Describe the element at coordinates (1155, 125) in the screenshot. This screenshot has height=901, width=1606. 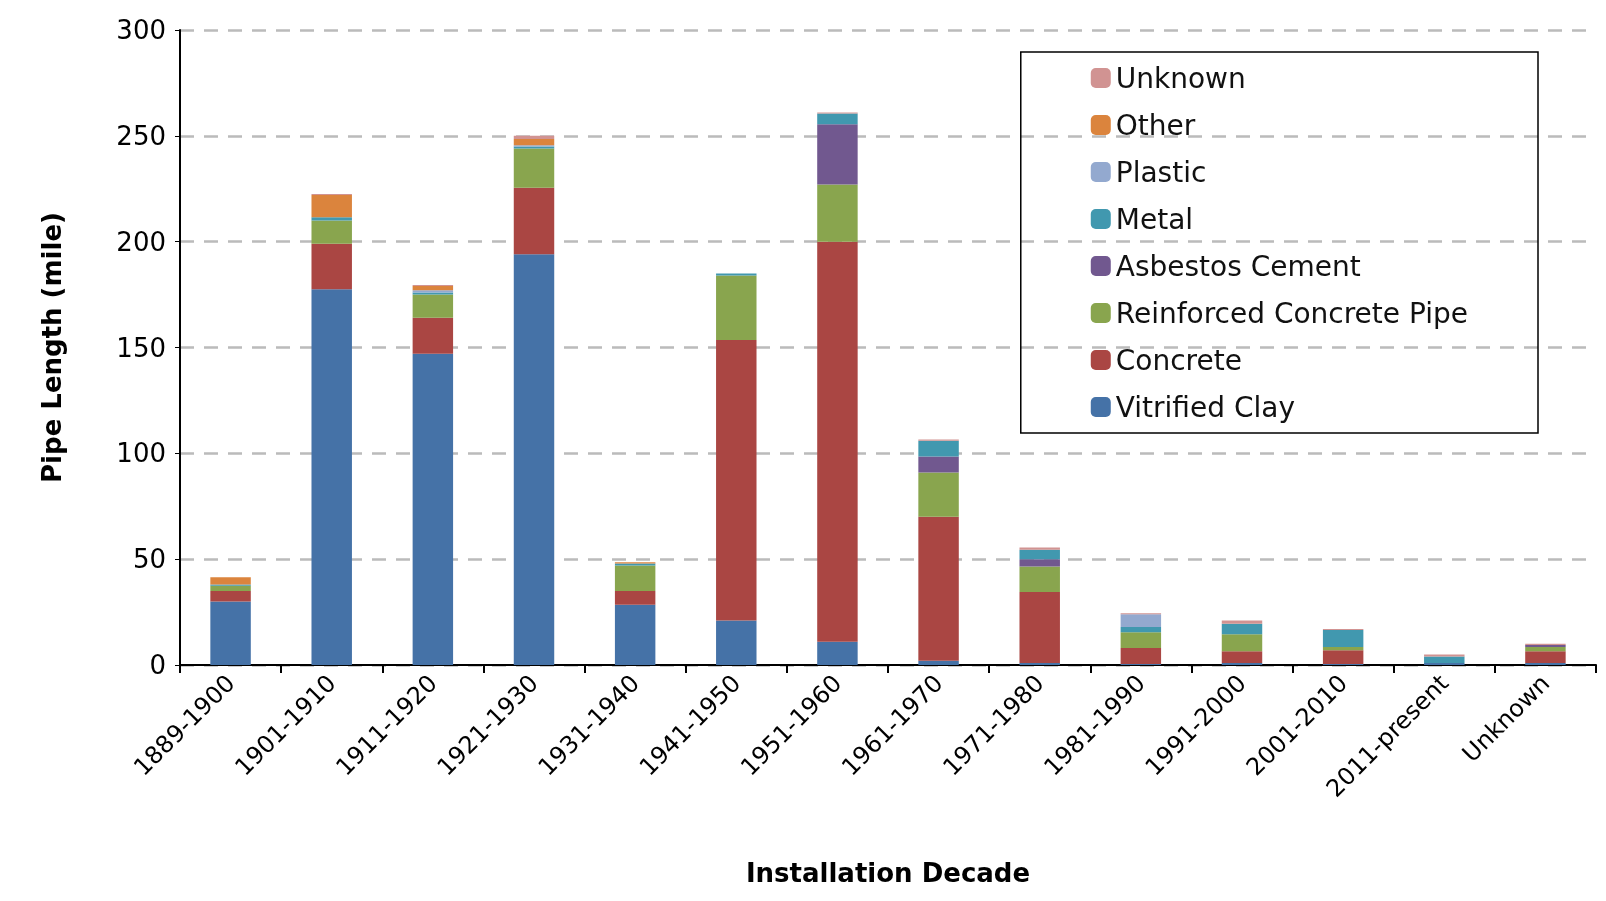
I see `legend-label: Other` at that location.